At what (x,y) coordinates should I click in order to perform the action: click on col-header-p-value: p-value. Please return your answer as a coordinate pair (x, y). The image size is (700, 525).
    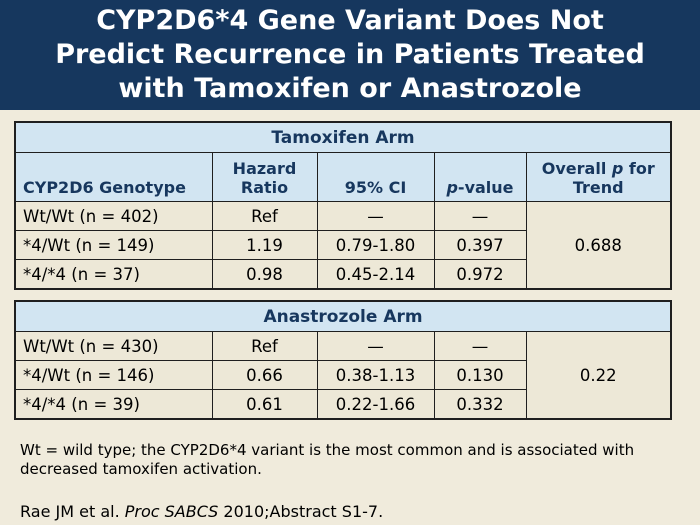
    Looking at the image, I should click on (480, 177).